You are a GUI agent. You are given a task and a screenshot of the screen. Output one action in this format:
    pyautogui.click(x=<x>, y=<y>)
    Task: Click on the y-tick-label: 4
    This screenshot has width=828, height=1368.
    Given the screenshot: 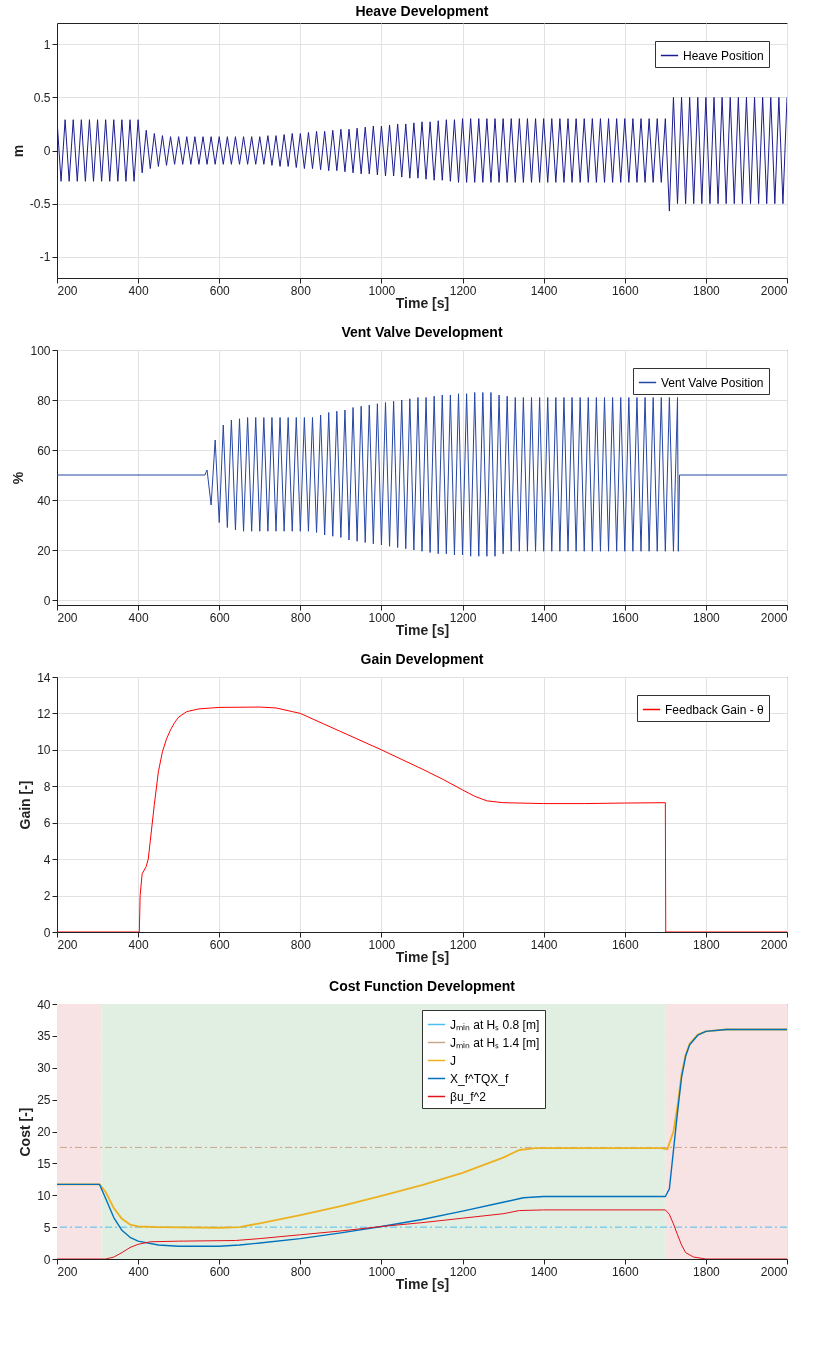 What is the action you would take?
    pyautogui.click(x=47, y=859)
    